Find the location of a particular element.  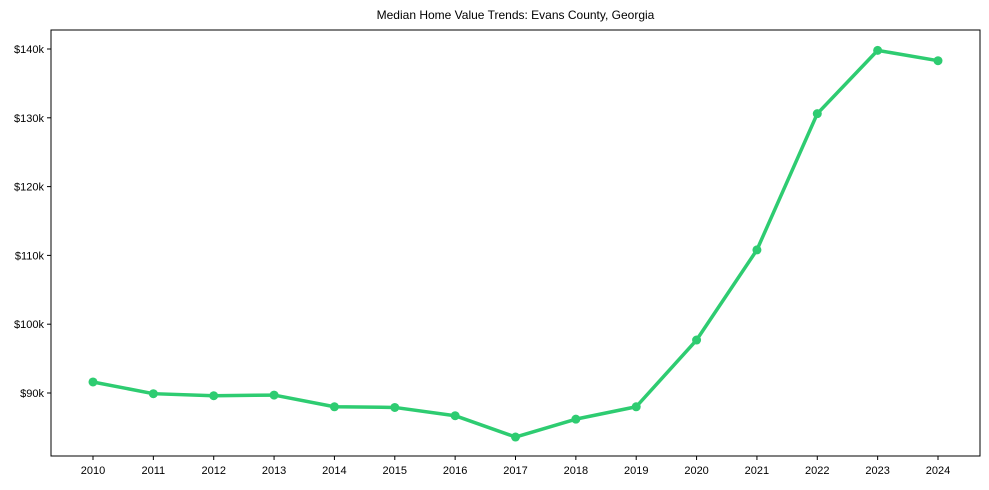

x-tick-label: 2013 is located at coordinates (274, 471).